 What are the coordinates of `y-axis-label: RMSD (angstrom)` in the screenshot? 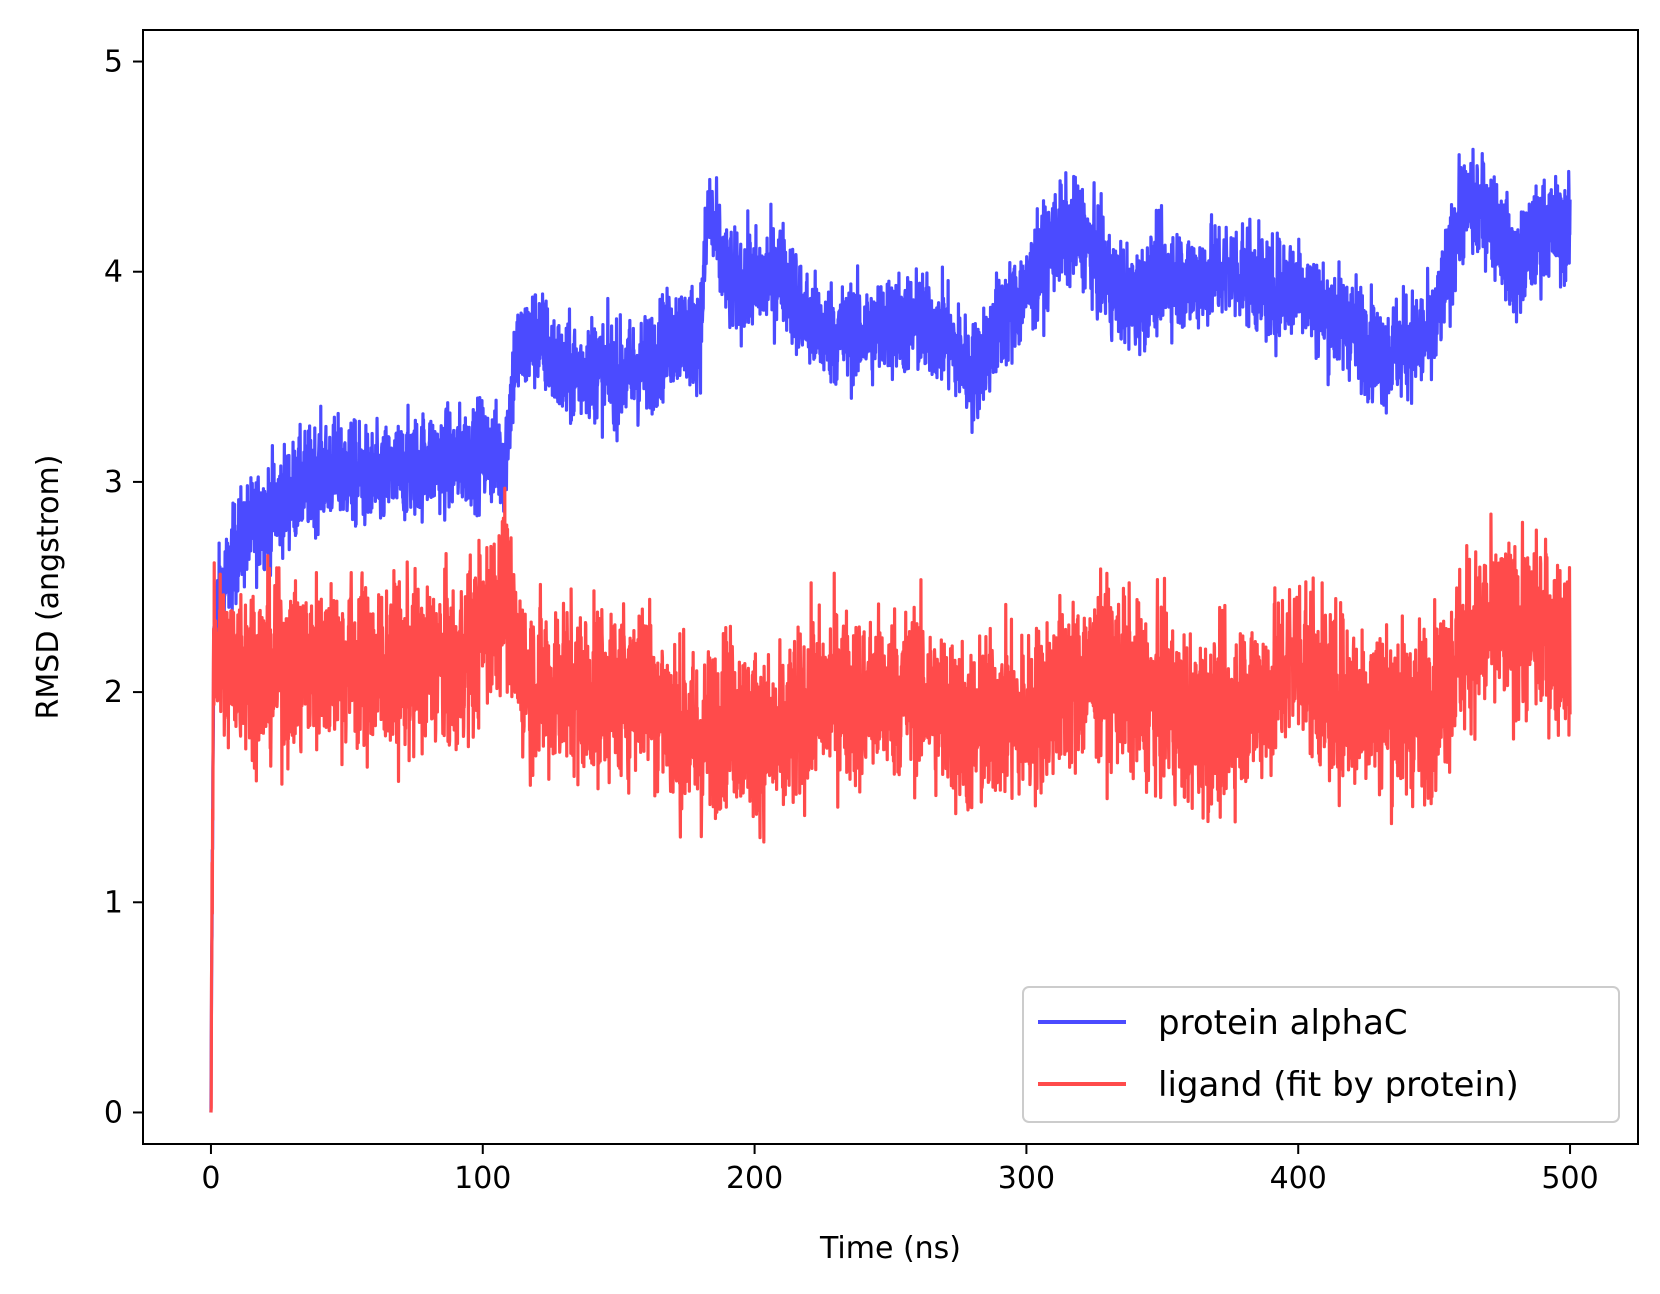 It's located at (48, 587).